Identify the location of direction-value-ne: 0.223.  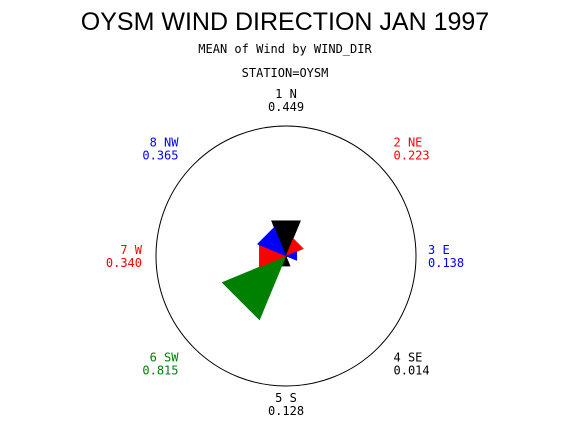
(412, 156).